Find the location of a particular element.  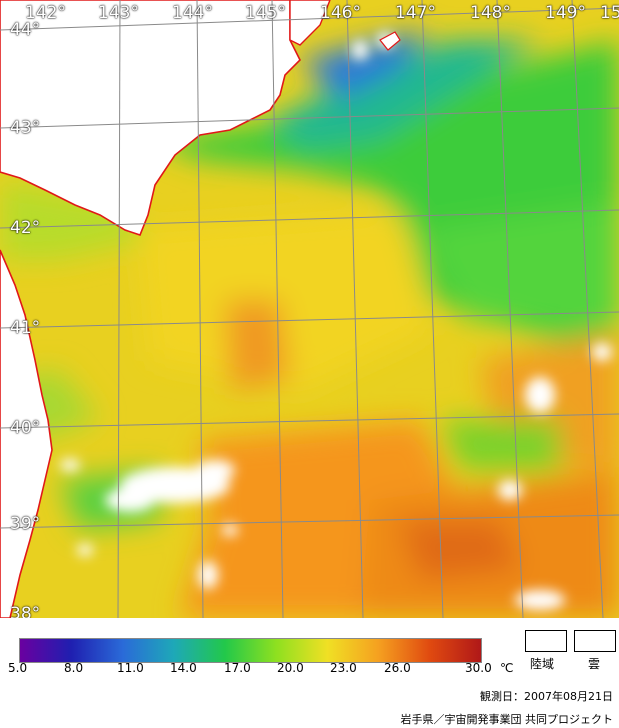

latitude-label: 38° is located at coordinates (25, 611).